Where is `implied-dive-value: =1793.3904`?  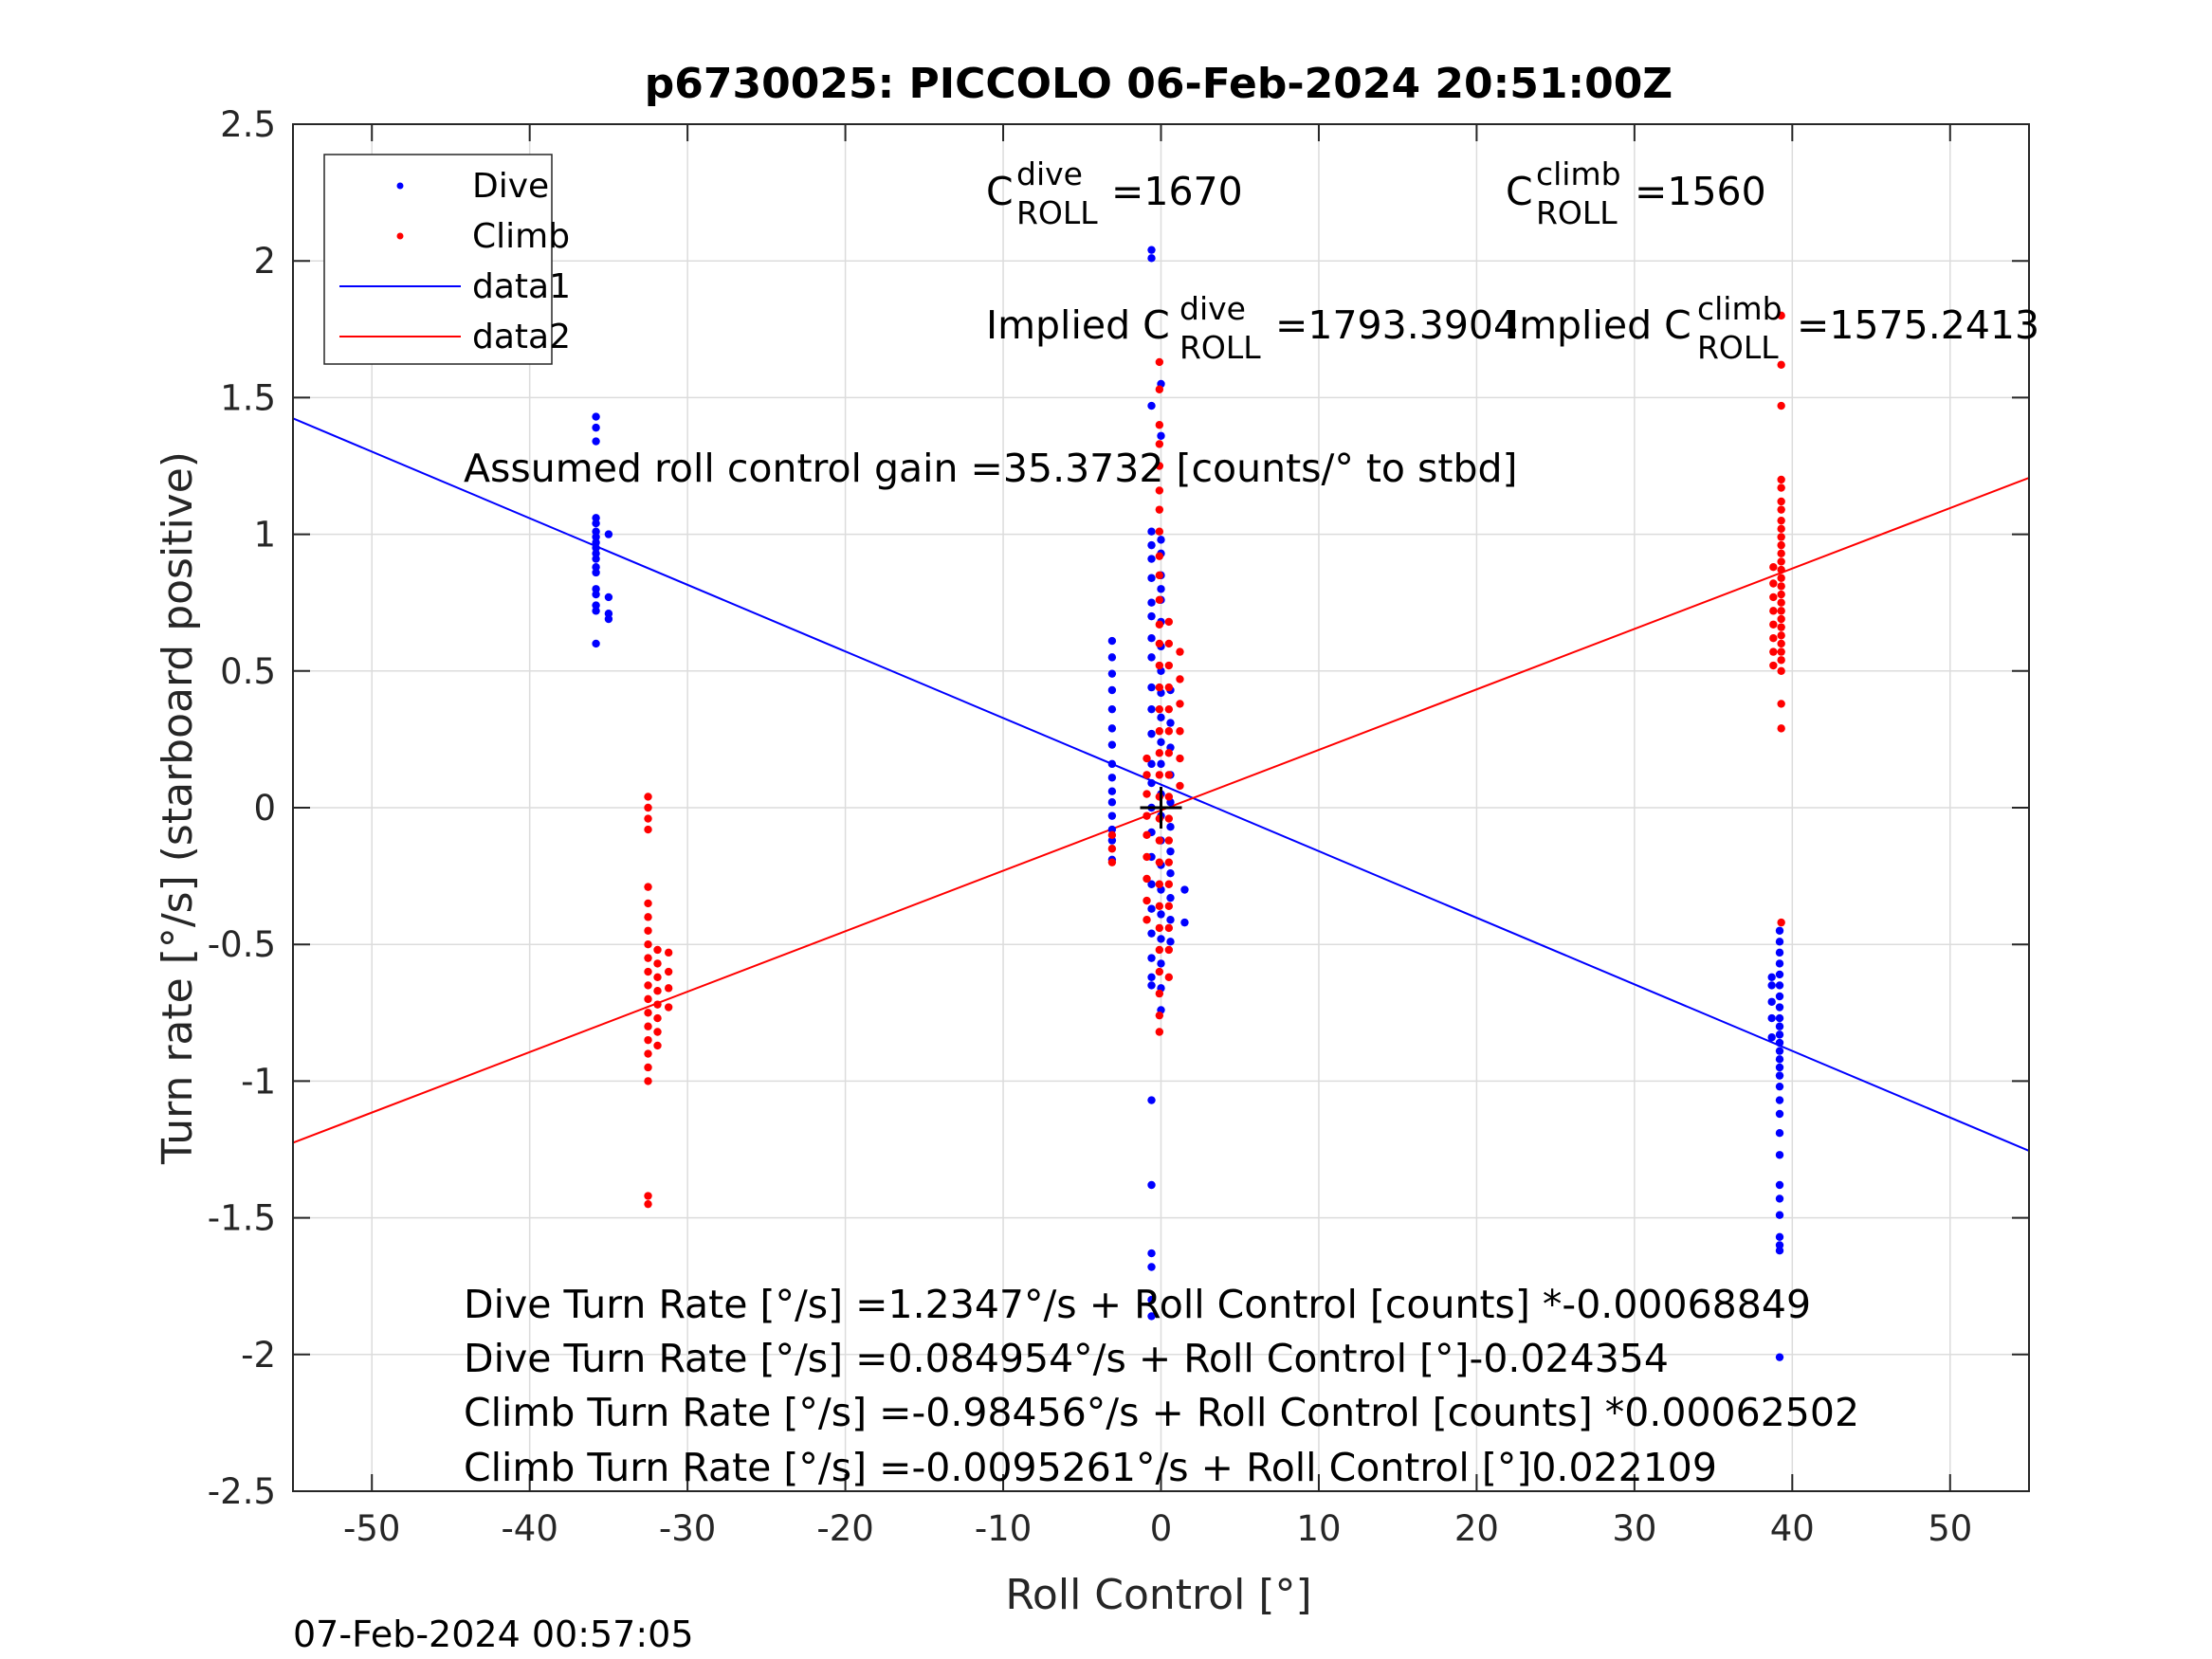 implied-dive-value: =1793.3904 is located at coordinates (1396, 325).